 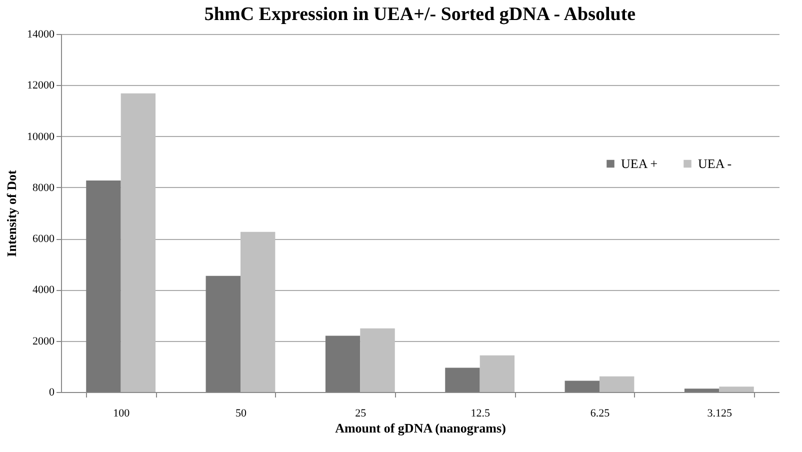 I want to click on y-tick-label: 6000, so click(x=43, y=239).